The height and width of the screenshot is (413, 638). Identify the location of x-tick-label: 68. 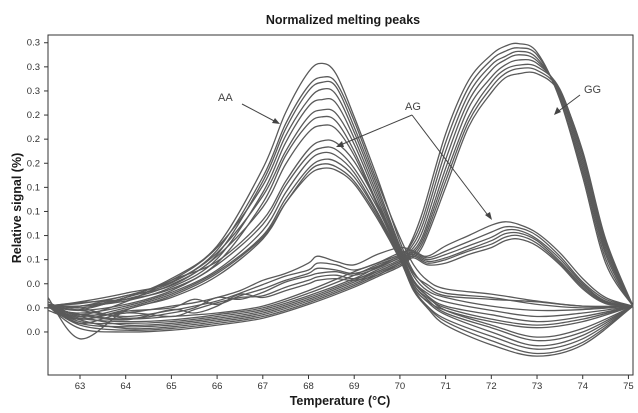
(308, 386).